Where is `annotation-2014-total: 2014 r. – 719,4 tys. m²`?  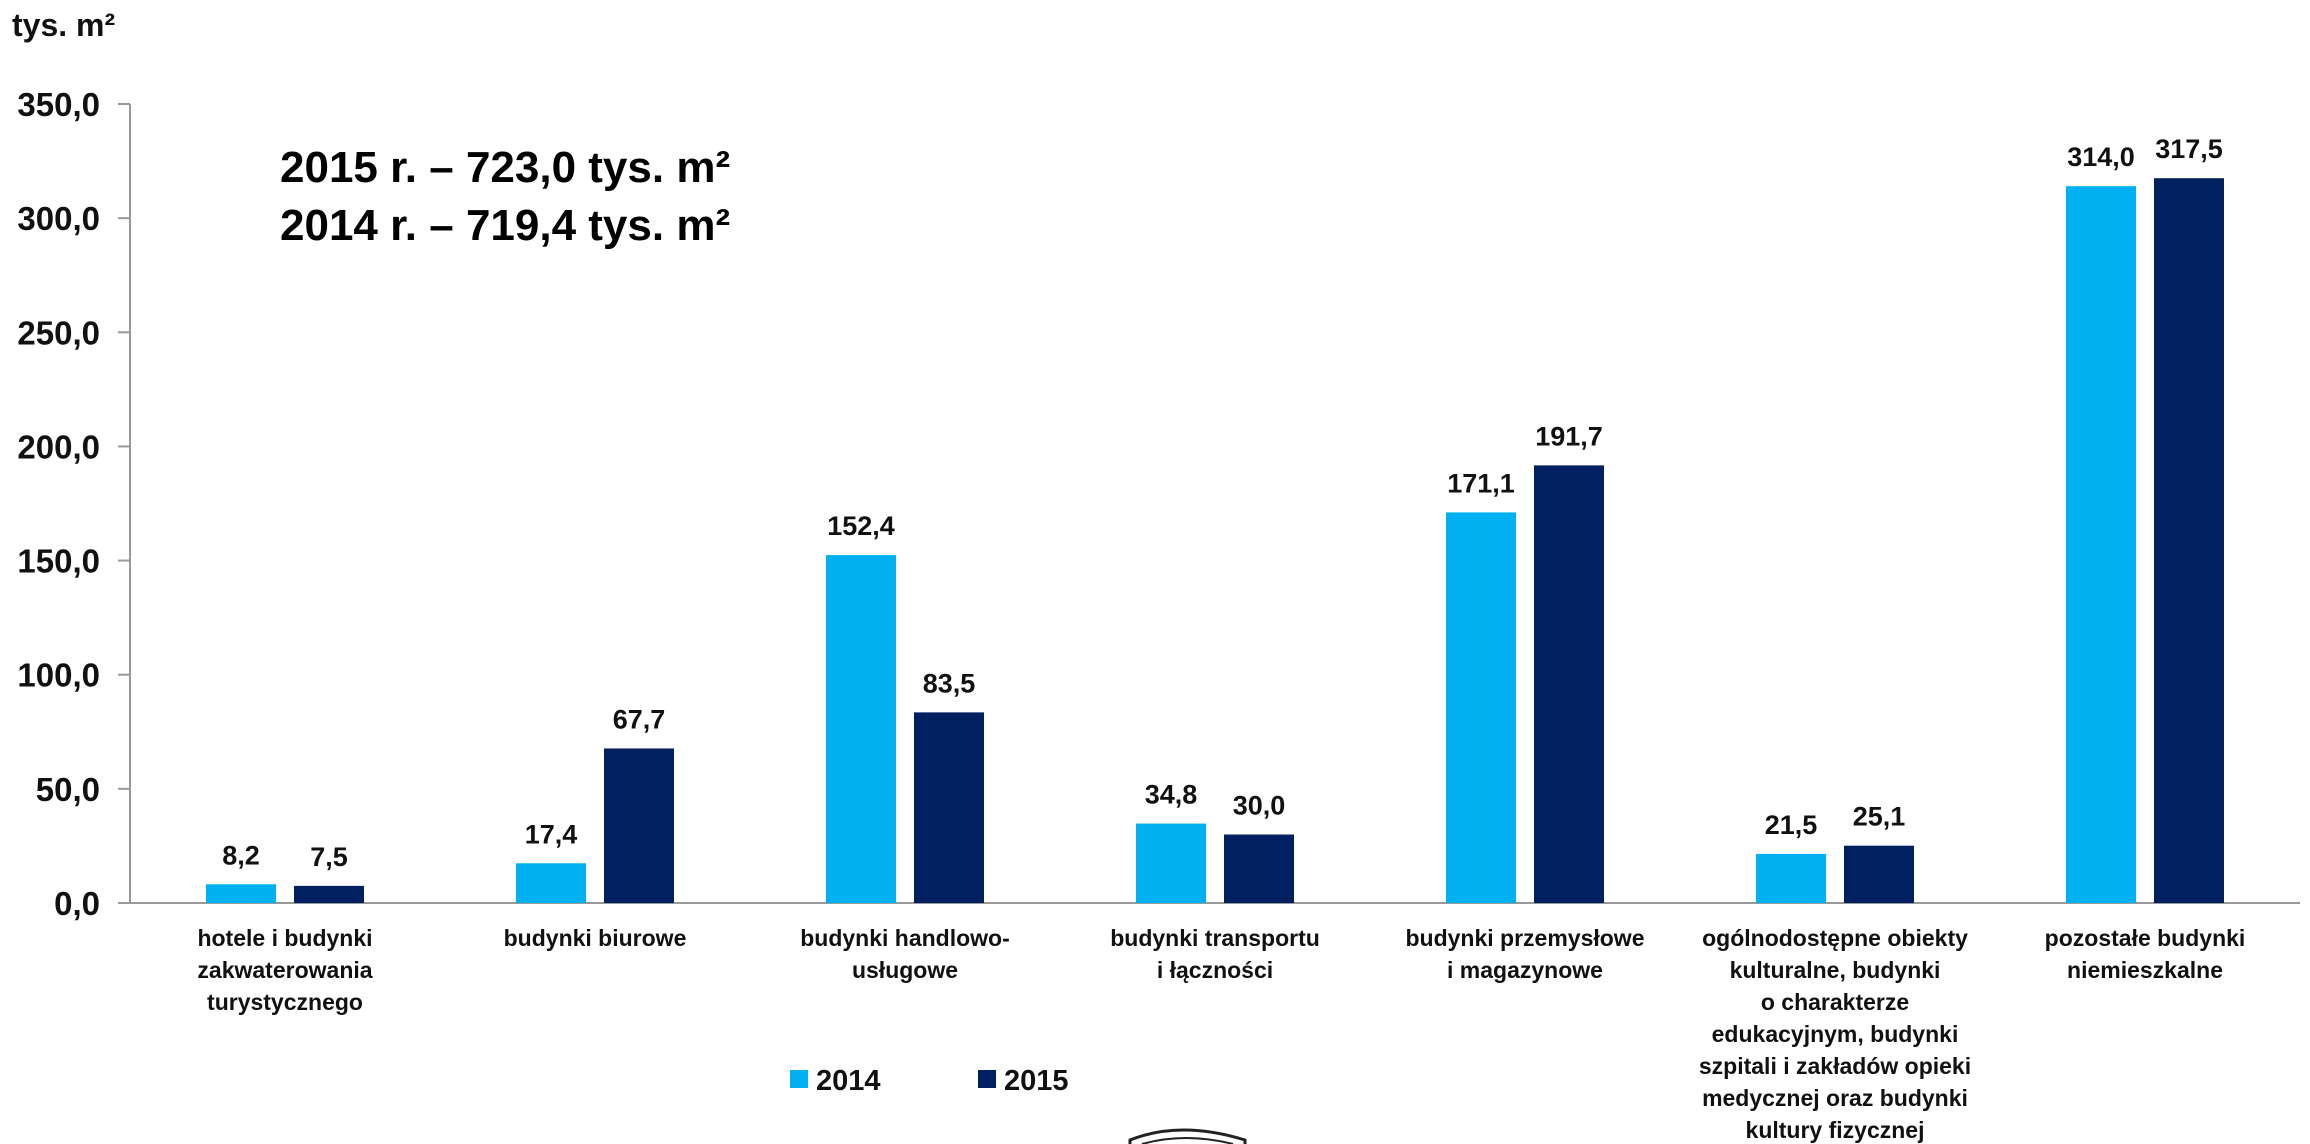 annotation-2014-total: 2014 r. – 719,4 tys. m² is located at coordinates (505, 225).